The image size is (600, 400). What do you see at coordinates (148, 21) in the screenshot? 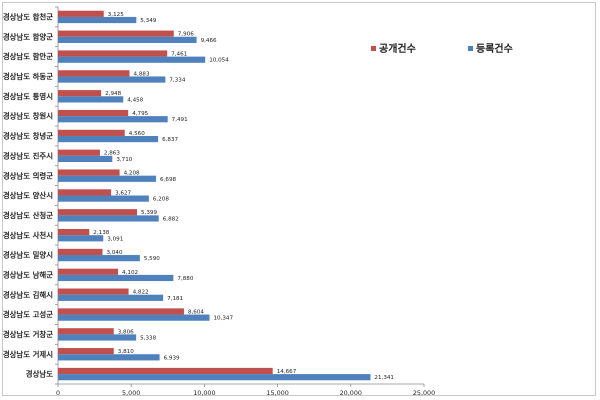
I see `data-label-registered: 5,349` at bounding box center [148, 21].